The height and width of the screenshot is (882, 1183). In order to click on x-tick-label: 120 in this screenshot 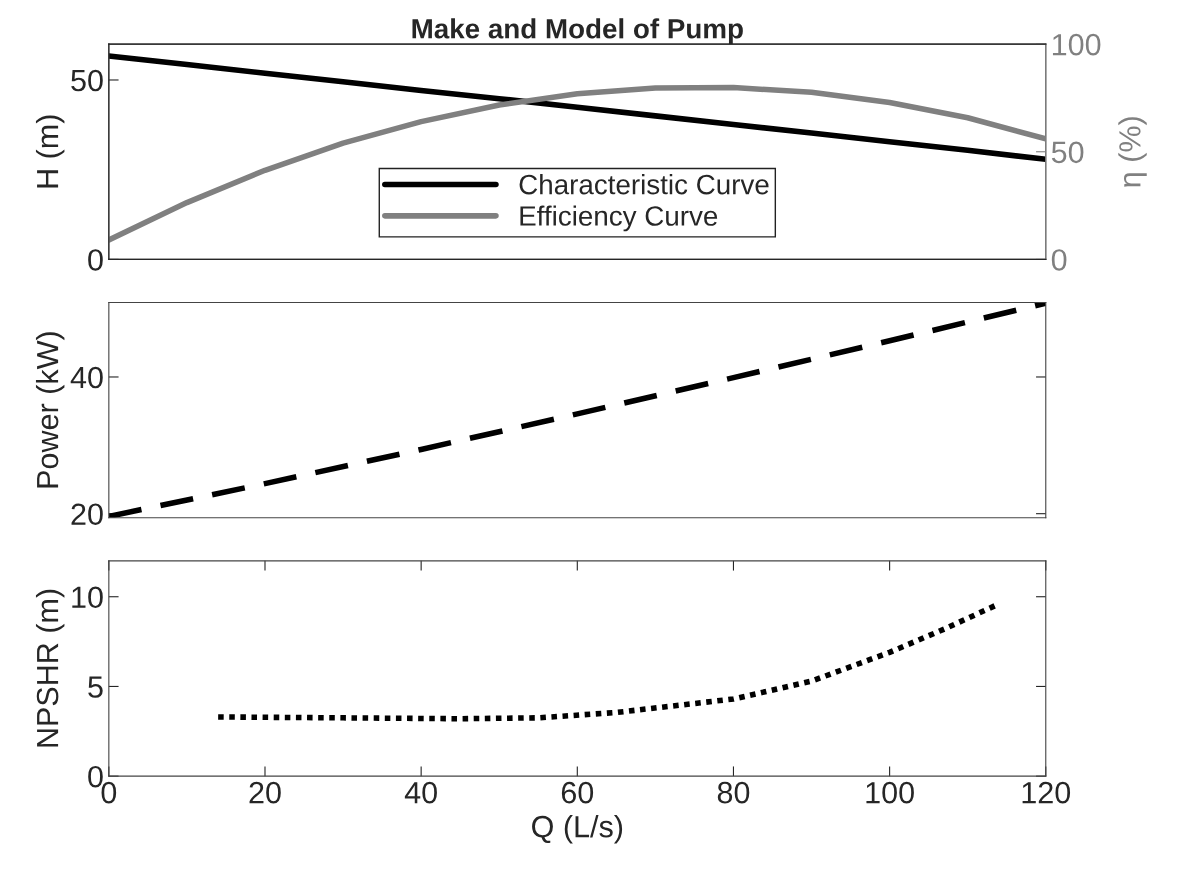, I will do `click(1046, 792)`.